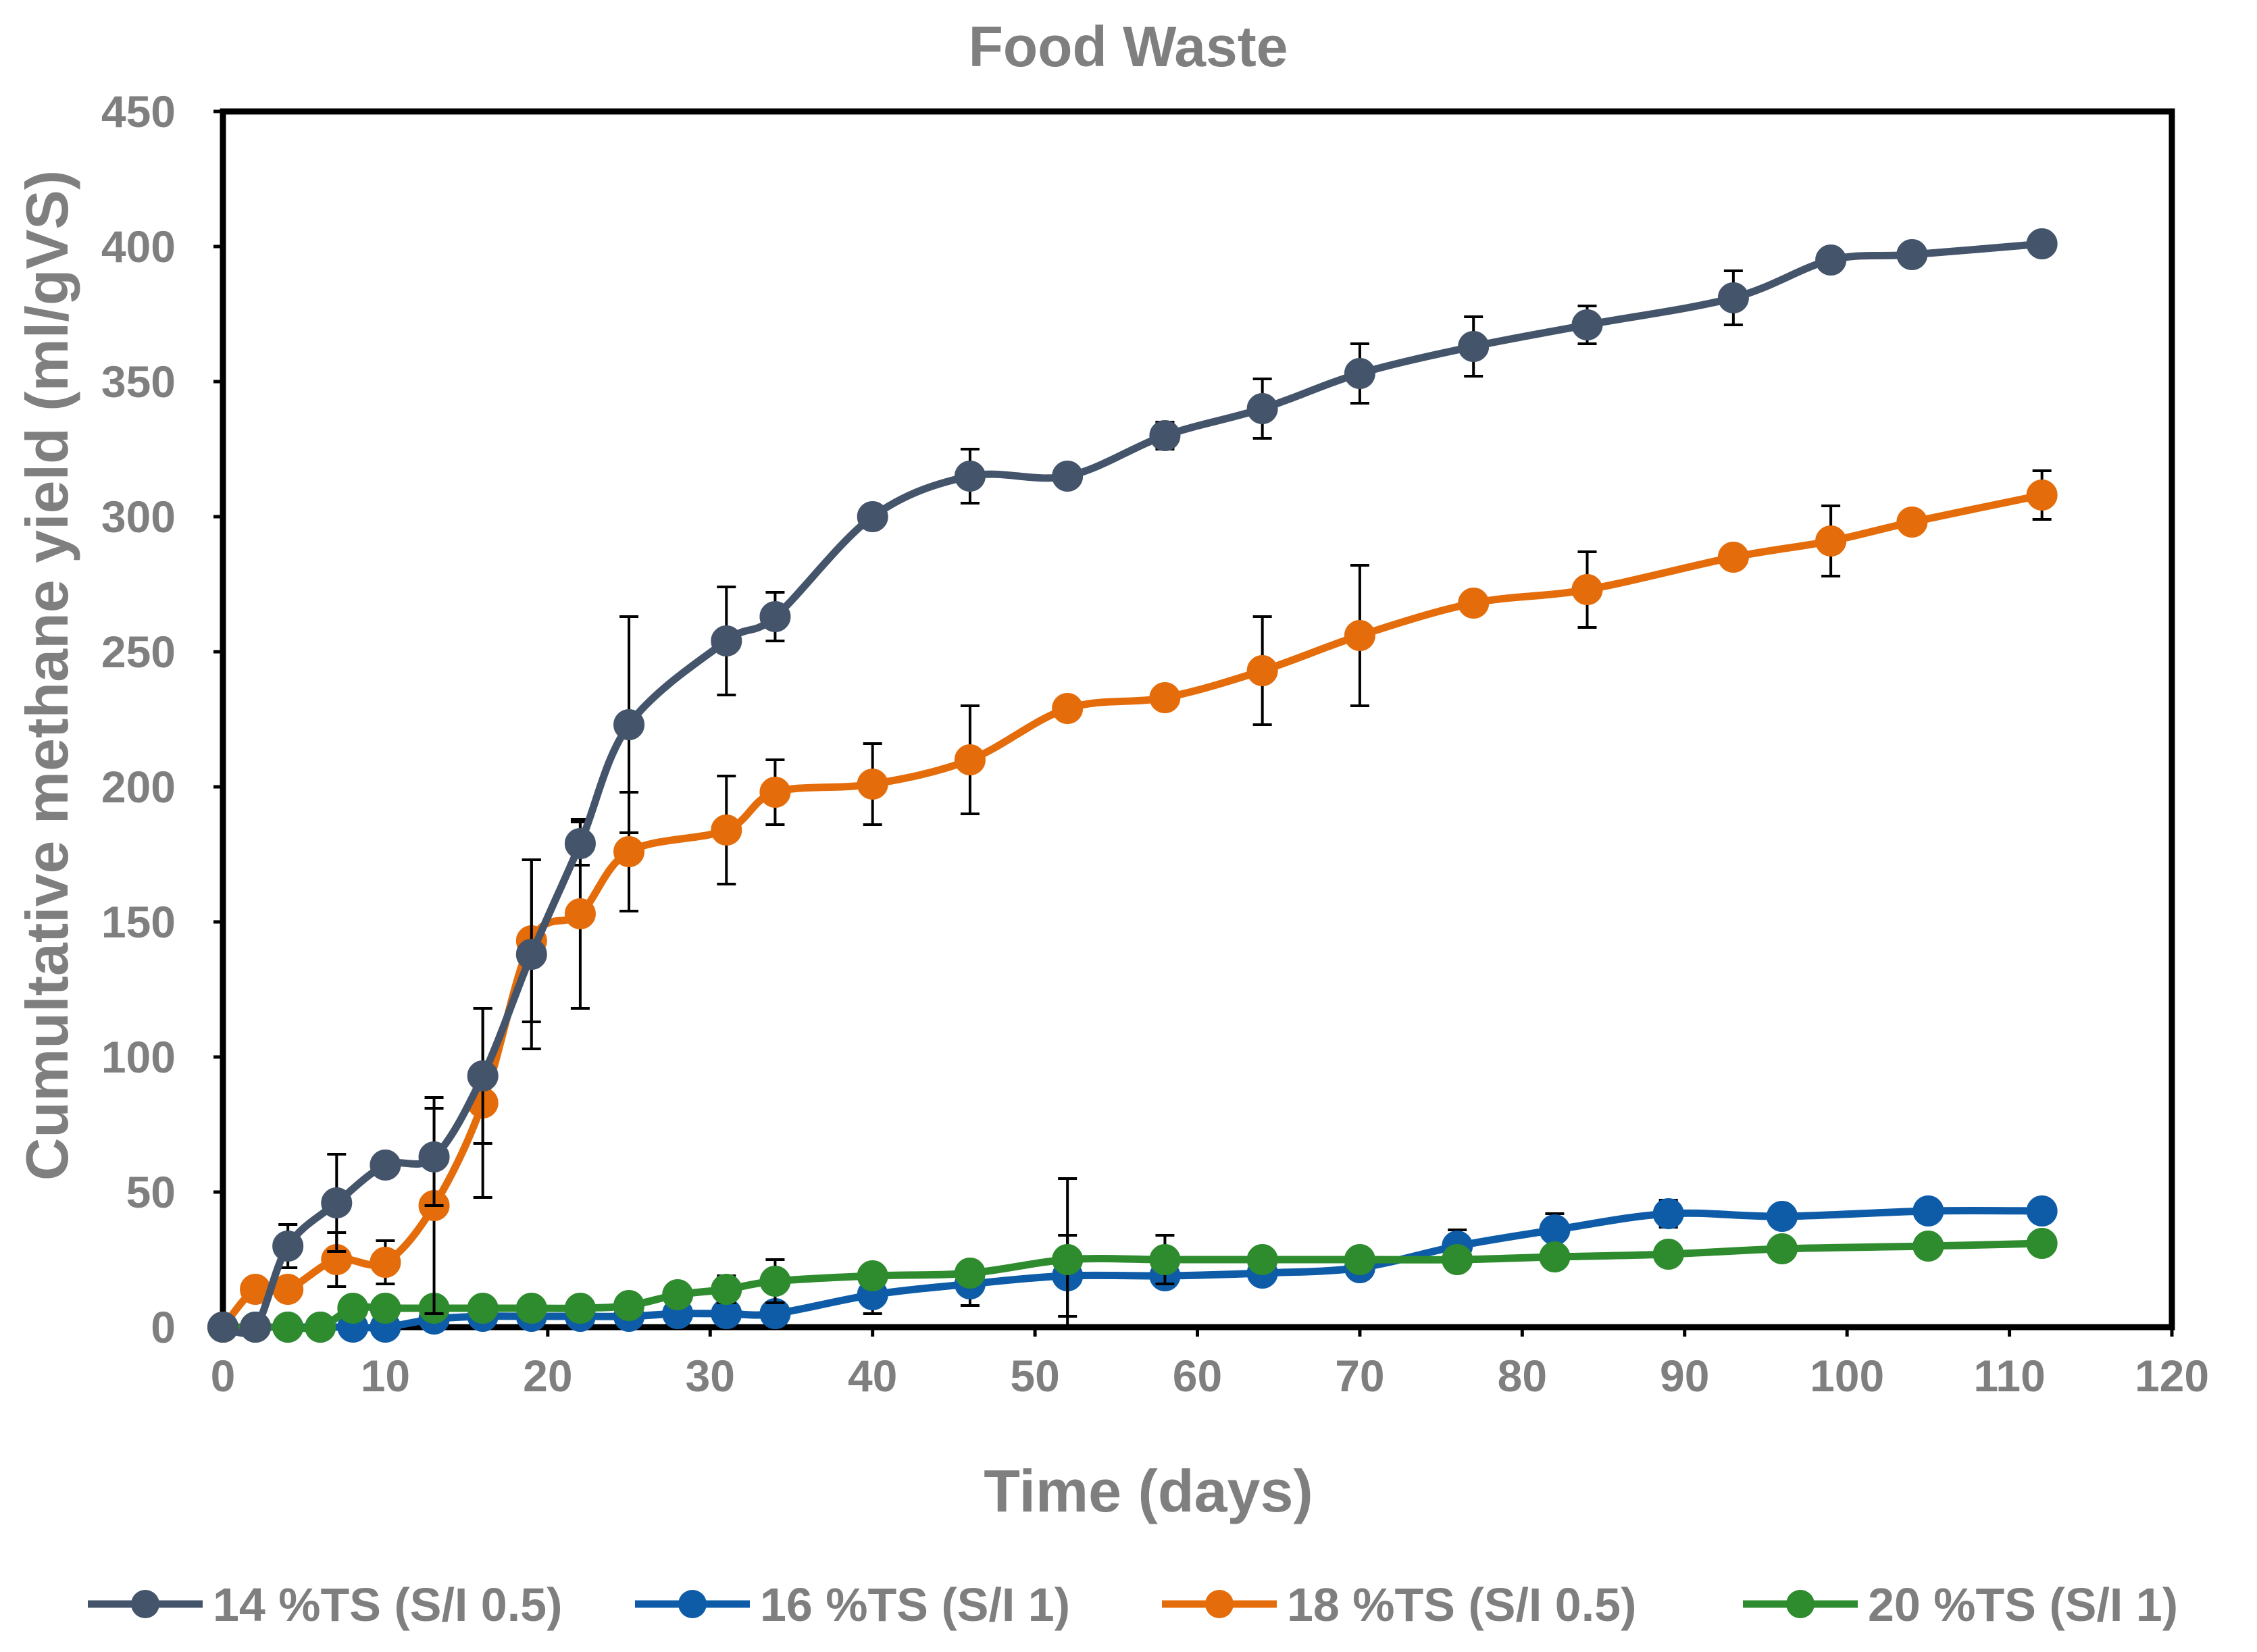 The width and height of the screenshot is (2257, 1652). Describe the element at coordinates (1847, 1376) in the screenshot. I see `x-tick-label: 100` at that location.